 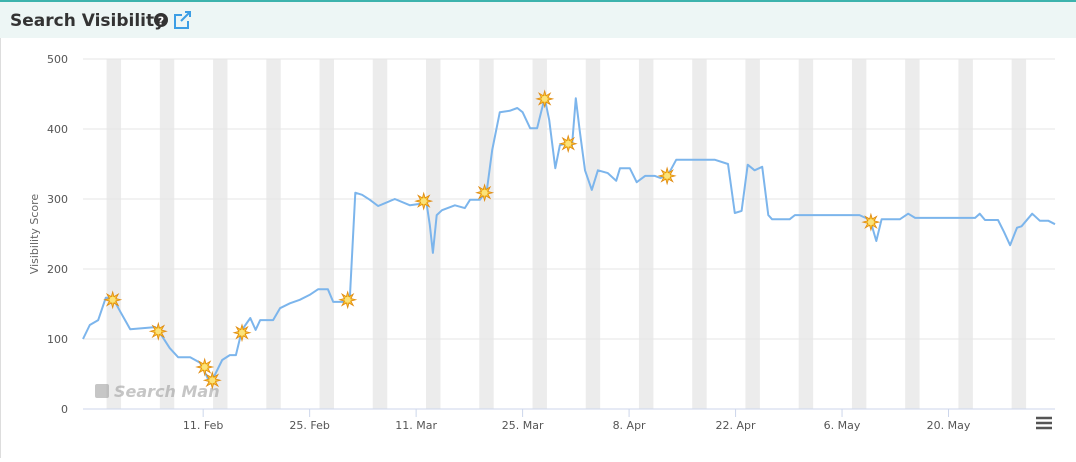 What do you see at coordinates (167, 391) in the screenshot?
I see `watermark-text: Search Man` at bounding box center [167, 391].